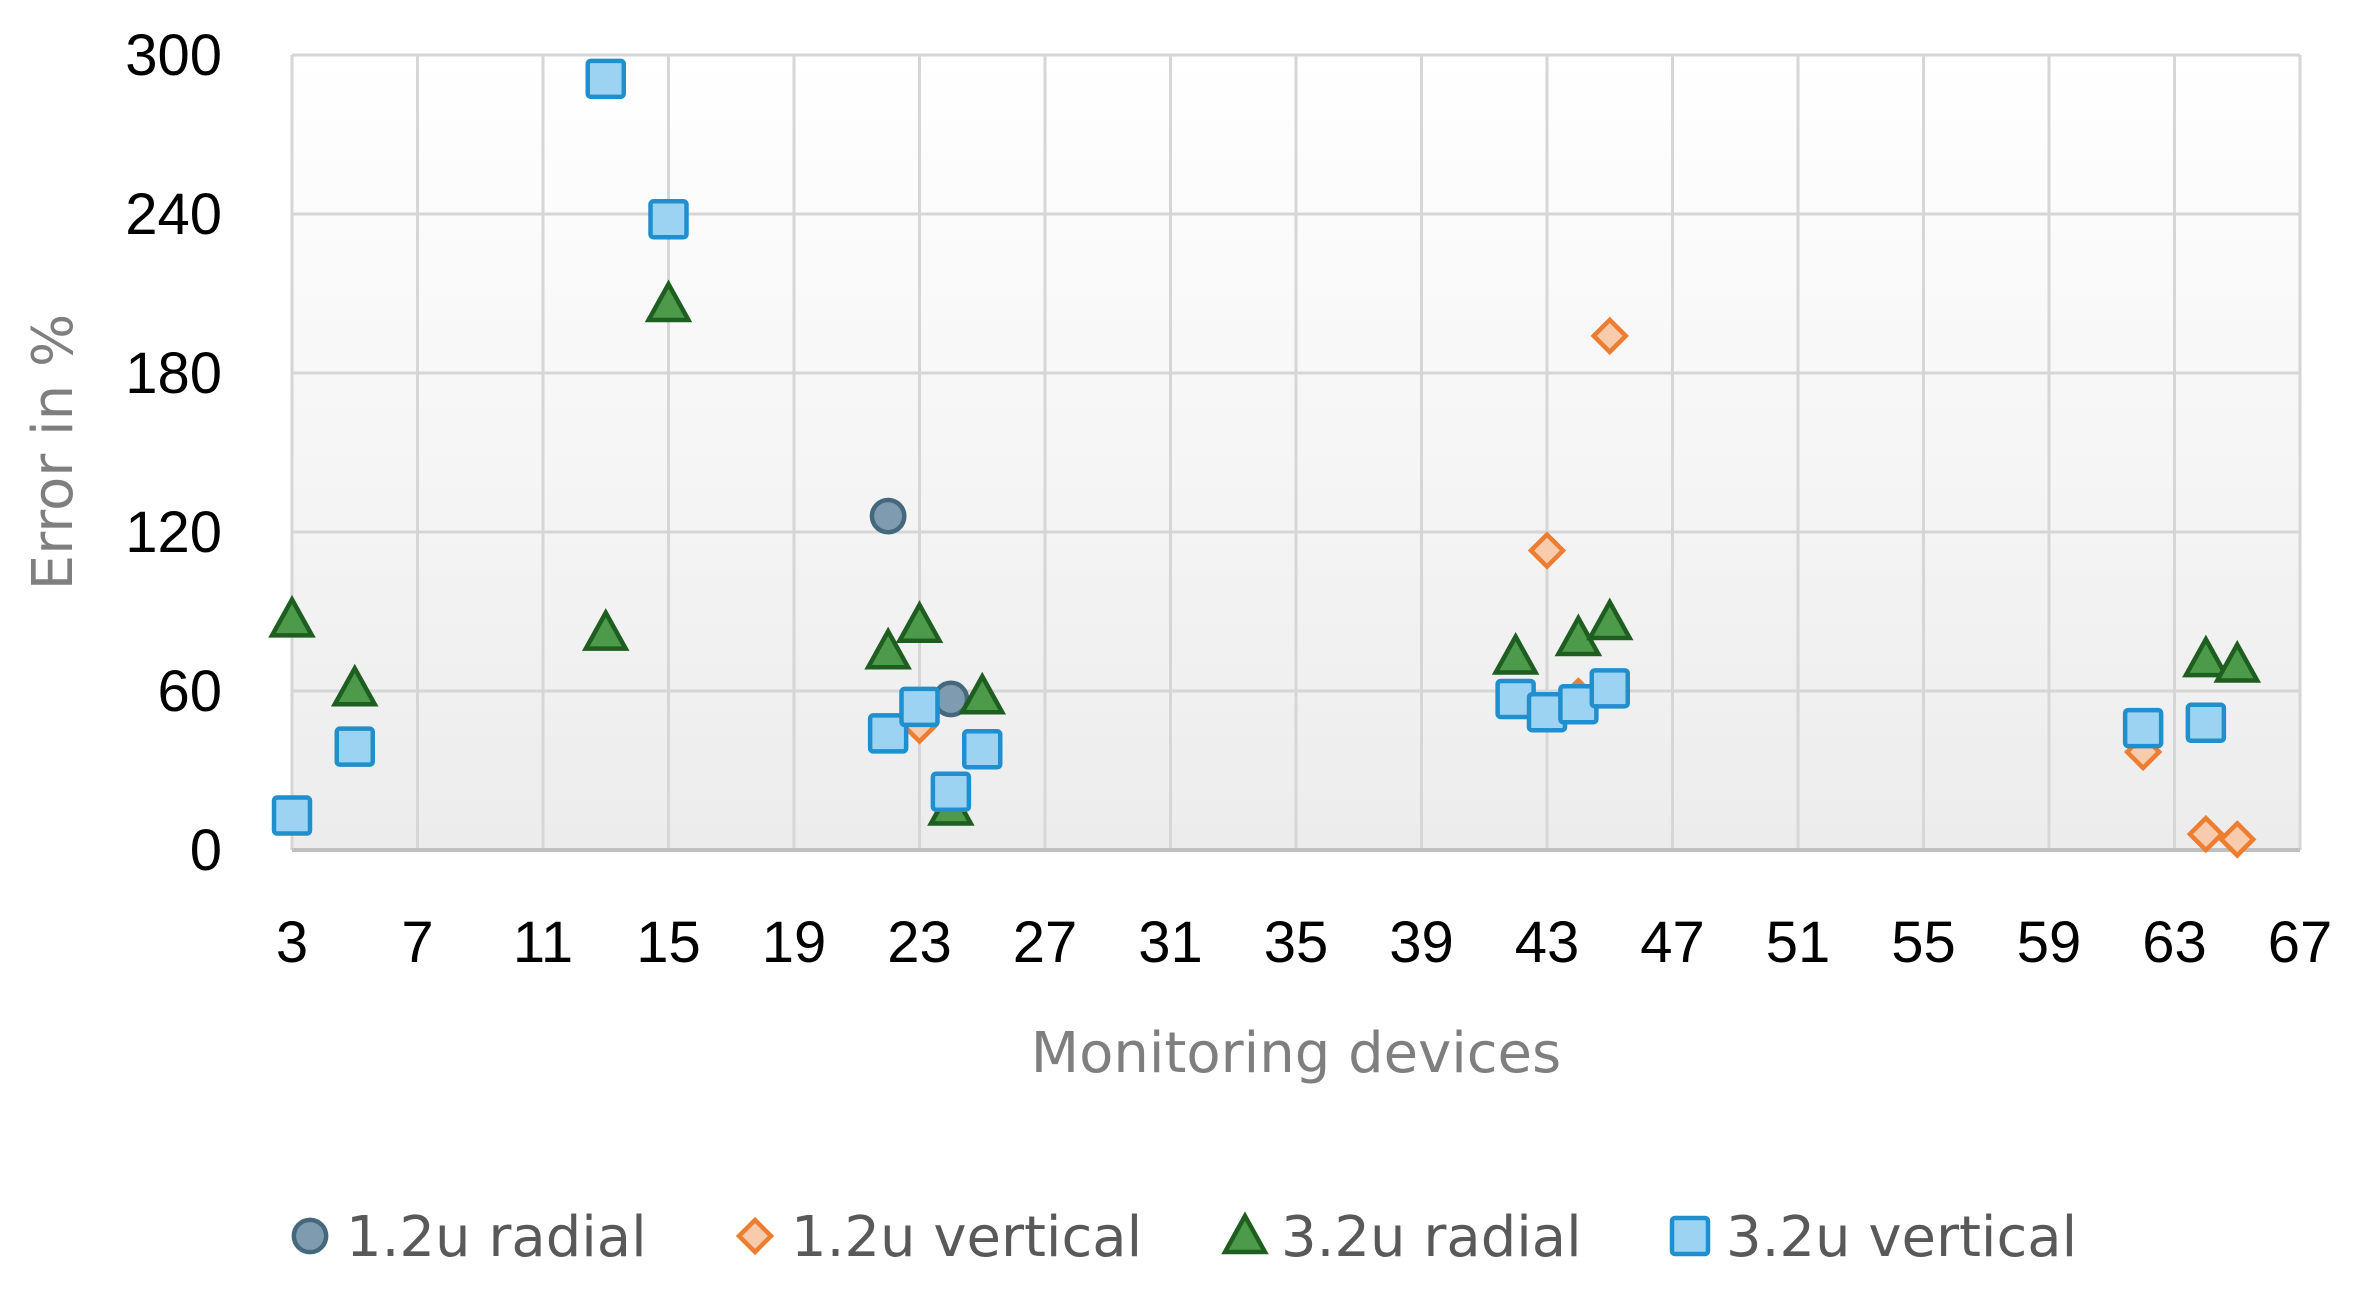  Describe the element at coordinates (966, 1237) in the screenshot. I see `legend-label: 1.2u vertical` at that location.